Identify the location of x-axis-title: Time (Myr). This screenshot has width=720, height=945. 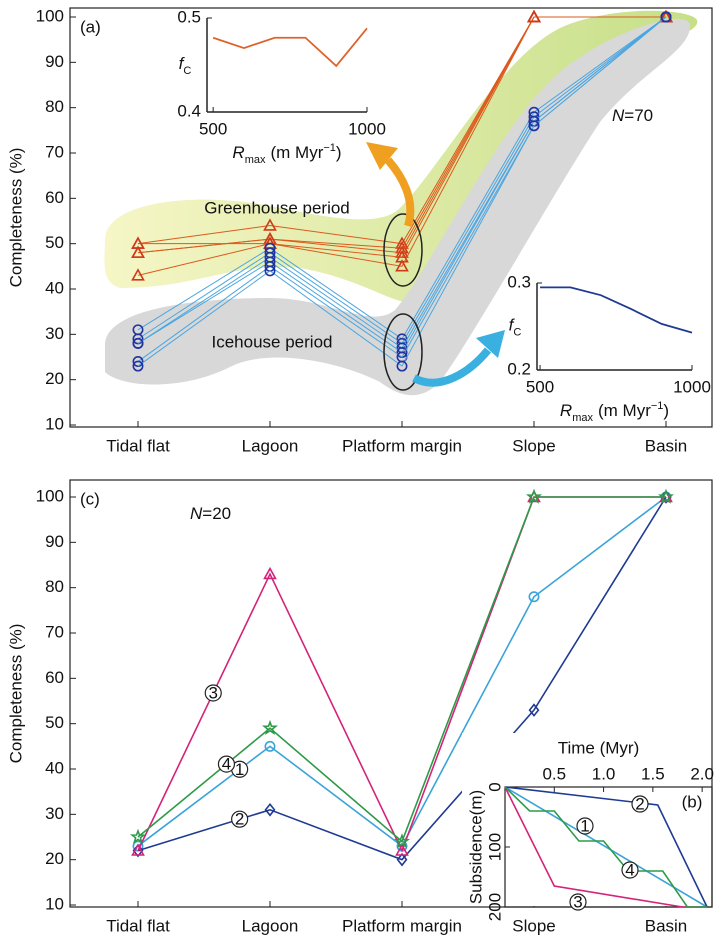
(599, 747).